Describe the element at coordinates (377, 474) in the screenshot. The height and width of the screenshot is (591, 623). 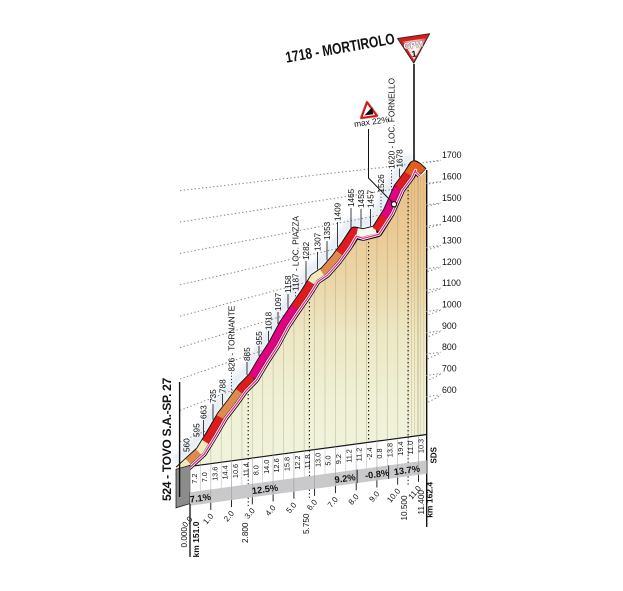
I see `svg-text: -0.8%` at that location.